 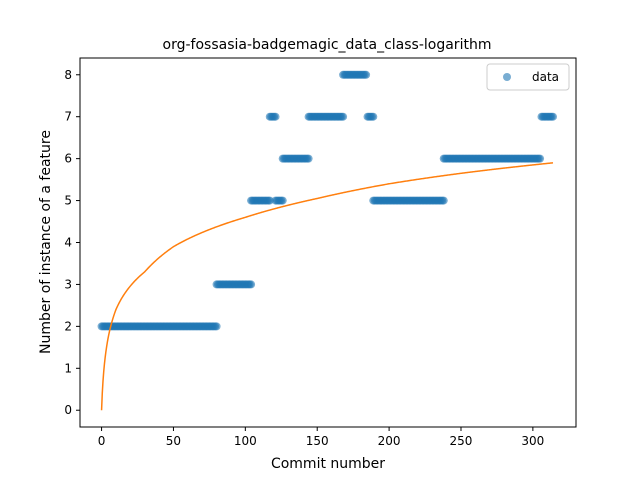 I want to click on y-tick-label: 3, so click(x=68, y=284).